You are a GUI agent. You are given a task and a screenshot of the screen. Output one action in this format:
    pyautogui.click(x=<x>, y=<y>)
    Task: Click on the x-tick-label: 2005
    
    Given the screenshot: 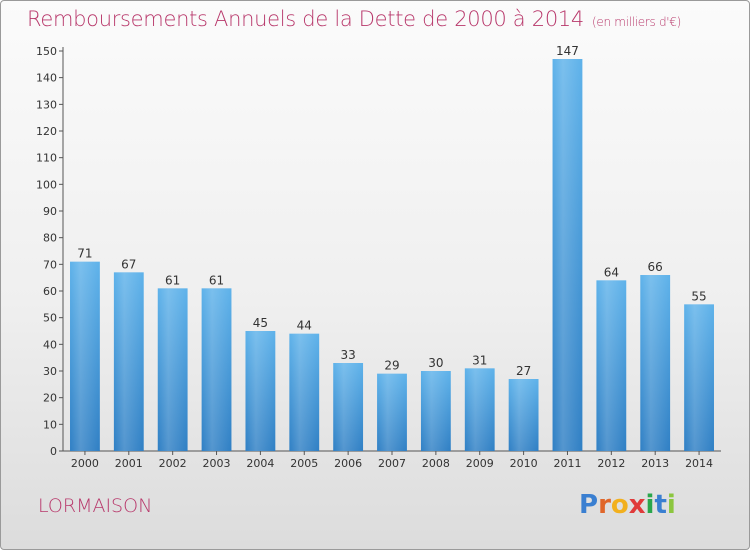 What is the action you would take?
    pyautogui.click(x=304, y=463)
    